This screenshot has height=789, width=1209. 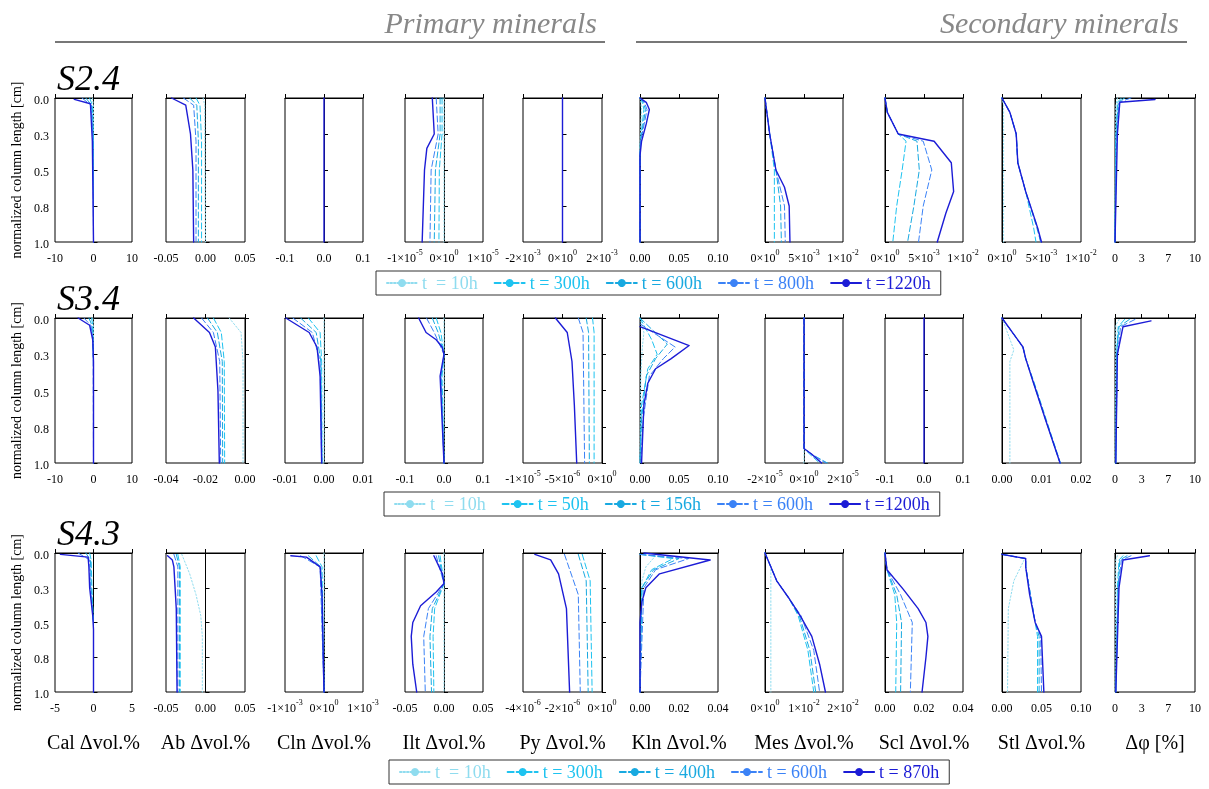 What do you see at coordinates (205, 742) in the screenshot?
I see `x-axis-title: Ab Δvol.%` at bounding box center [205, 742].